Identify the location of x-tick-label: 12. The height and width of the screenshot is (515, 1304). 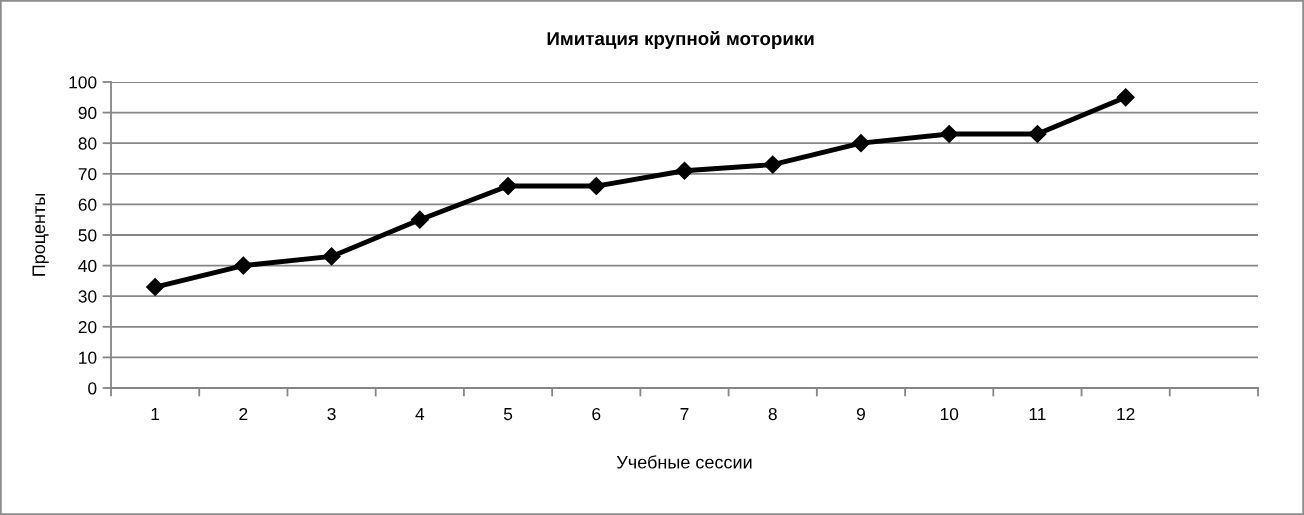
(1126, 414).